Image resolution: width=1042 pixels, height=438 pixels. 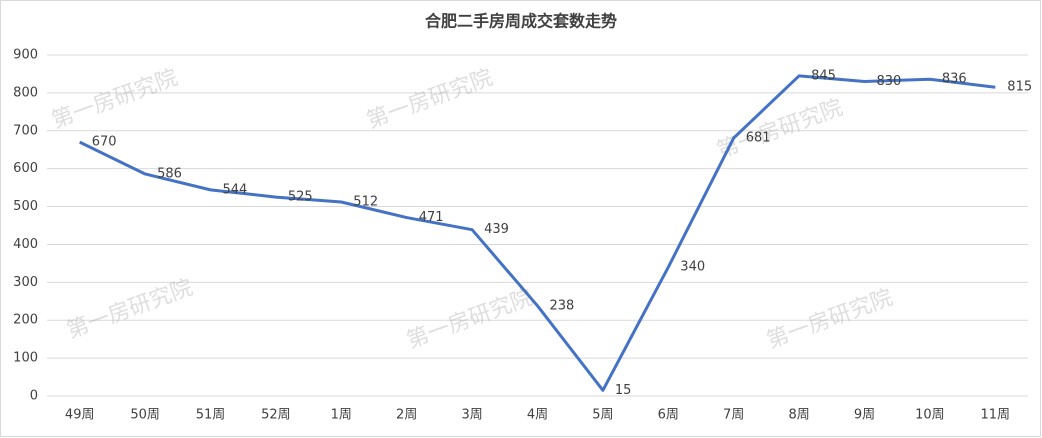 What do you see at coordinates (406, 415) in the screenshot?
I see `x-tick-label: 2周` at bounding box center [406, 415].